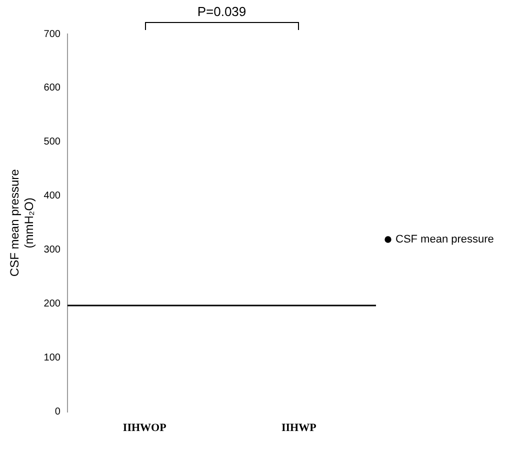  Describe the element at coordinates (144, 428) in the screenshot. I see `x-tick-label: IIHWOP` at that location.